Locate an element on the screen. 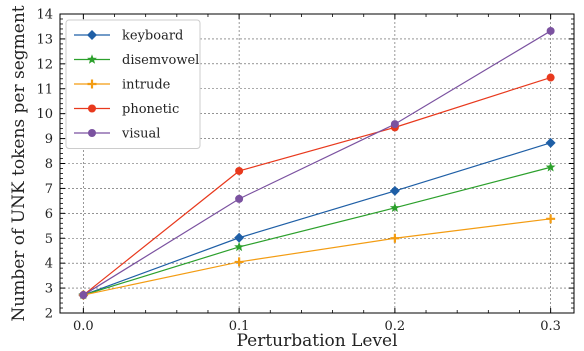 The width and height of the screenshot is (584, 351). legend-label: intrude is located at coordinates (146, 85).